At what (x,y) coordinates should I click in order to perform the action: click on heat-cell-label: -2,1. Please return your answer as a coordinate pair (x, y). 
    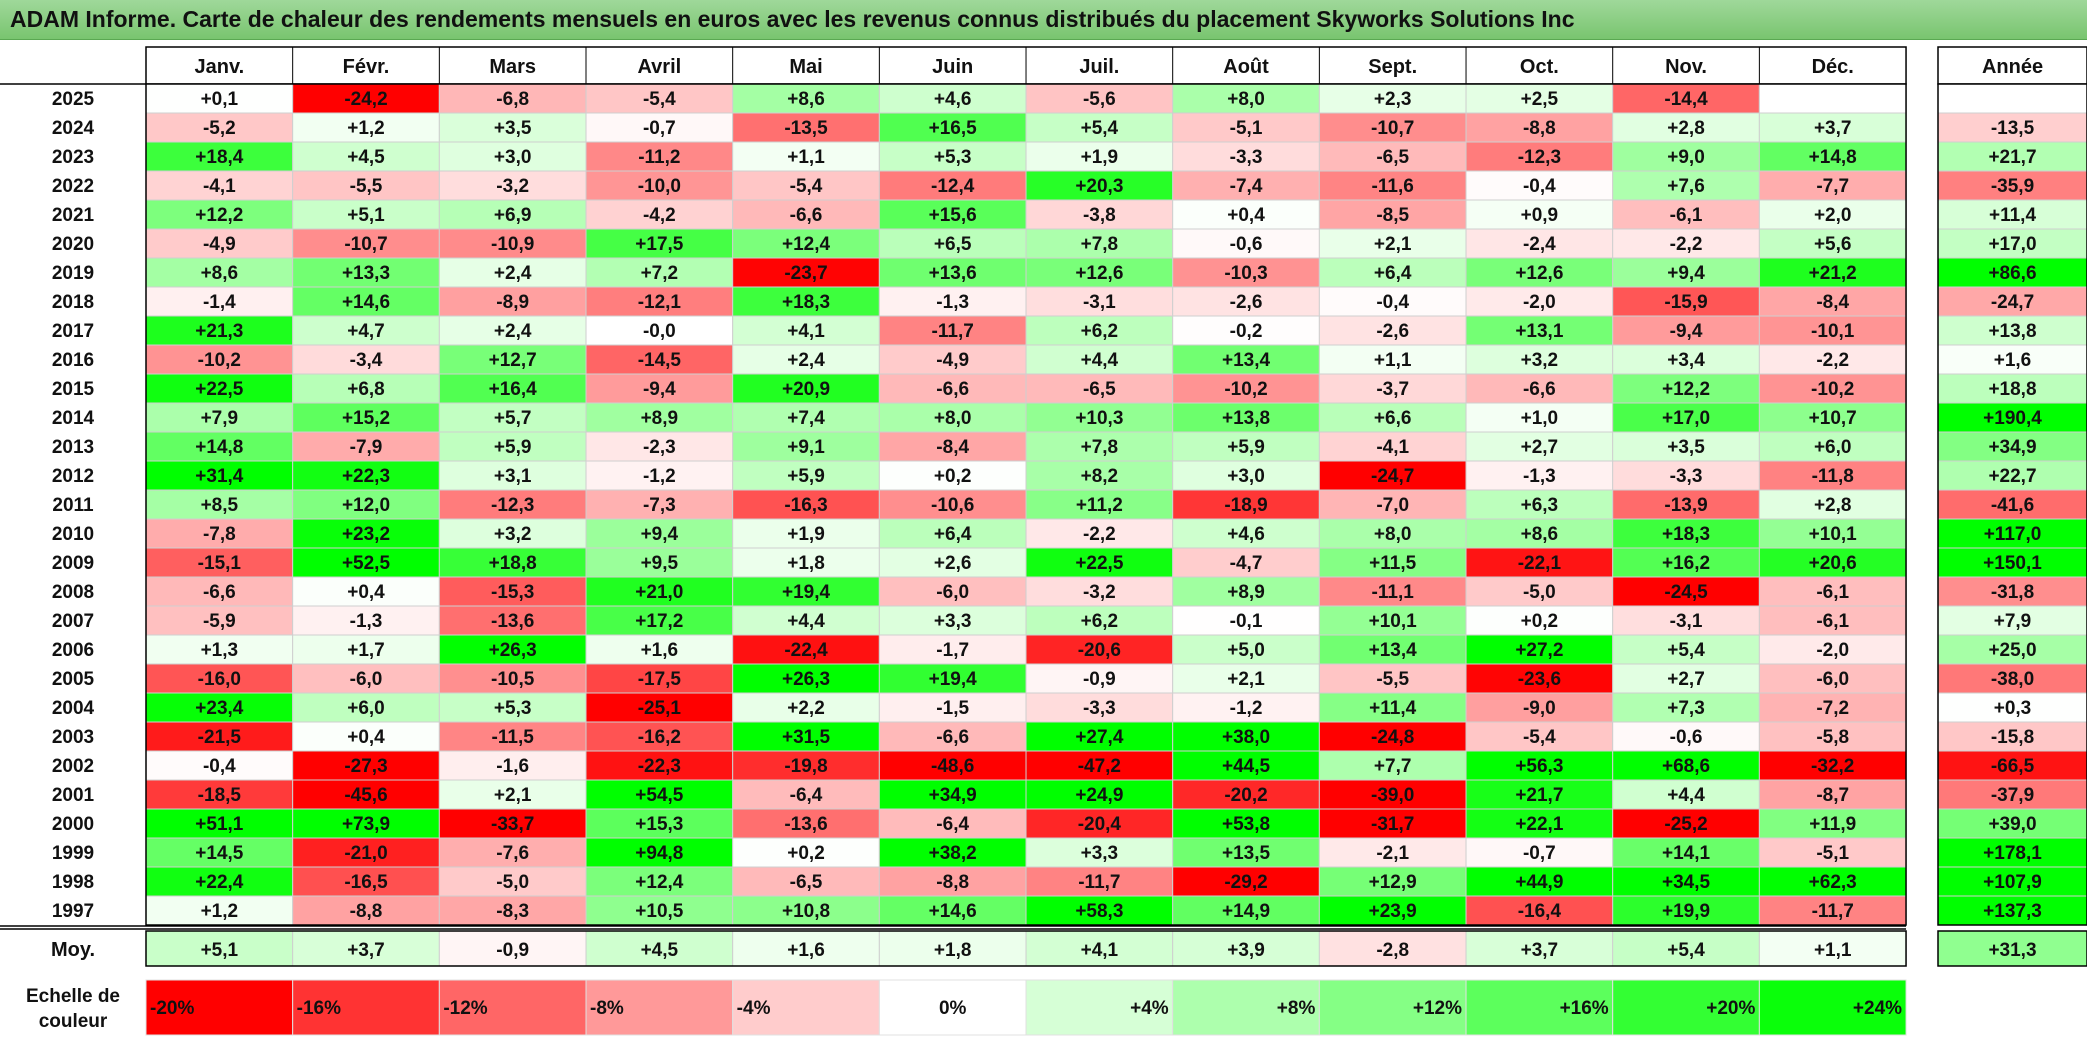
    Looking at the image, I should click on (1392, 853).